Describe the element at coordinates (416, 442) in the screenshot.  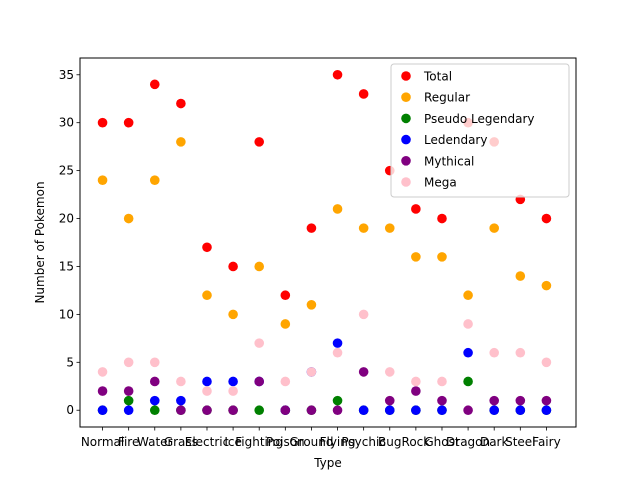
I see `x-tick-label: Rock` at that location.